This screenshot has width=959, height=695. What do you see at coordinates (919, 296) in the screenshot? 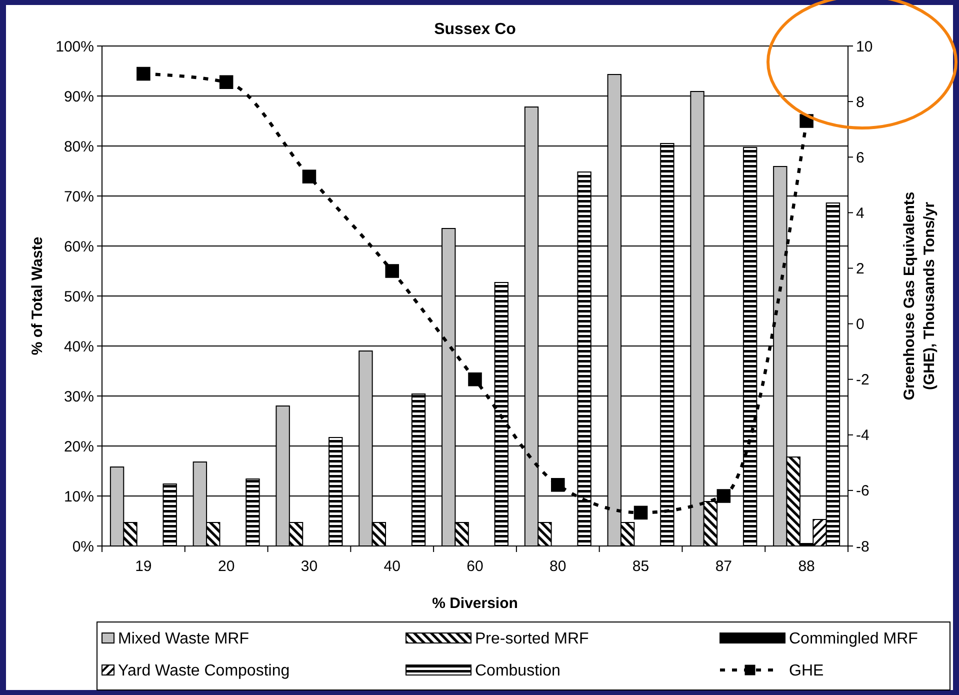
I see `y2-axis-title: Greenhouse Gas Equivalents (GHE), Thousands Tons/yr` at bounding box center [919, 296].